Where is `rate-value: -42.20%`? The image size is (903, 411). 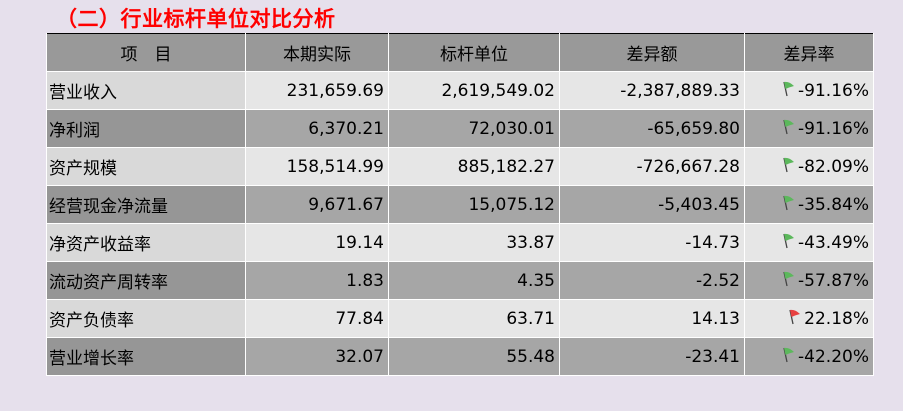 rate-value: -42.20% is located at coordinates (833, 356).